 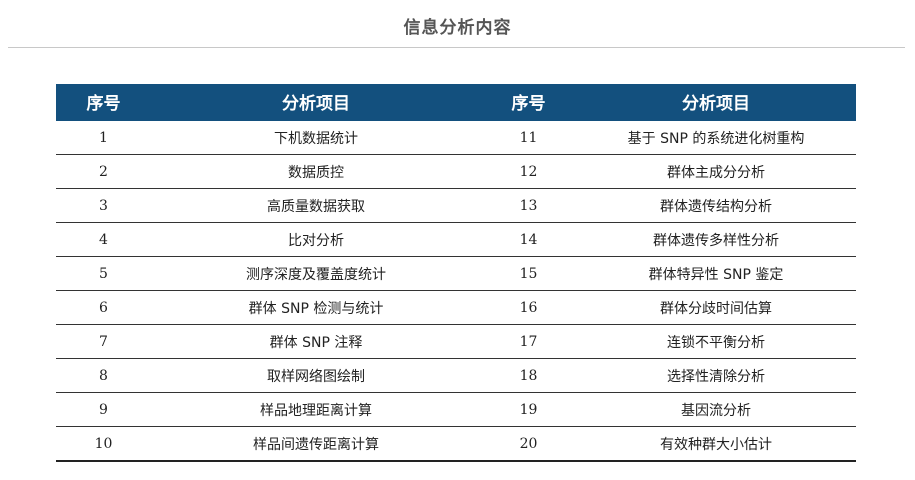 What do you see at coordinates (716, 444) in the screenshot?
I see `analysis-item: 有效种群大小估计` at bounding box center [716, 444].